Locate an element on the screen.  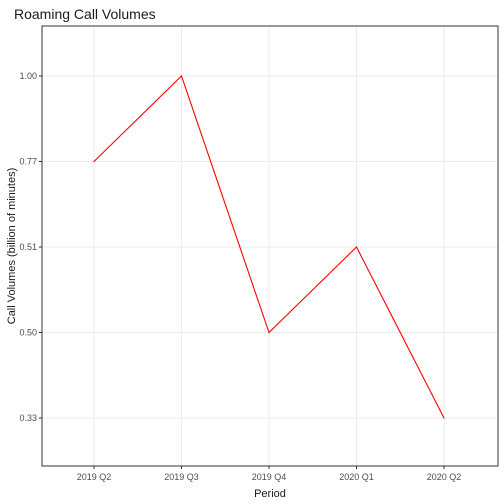
x-tick-label: 2019 Q3 is located at coordinates (181, 477).